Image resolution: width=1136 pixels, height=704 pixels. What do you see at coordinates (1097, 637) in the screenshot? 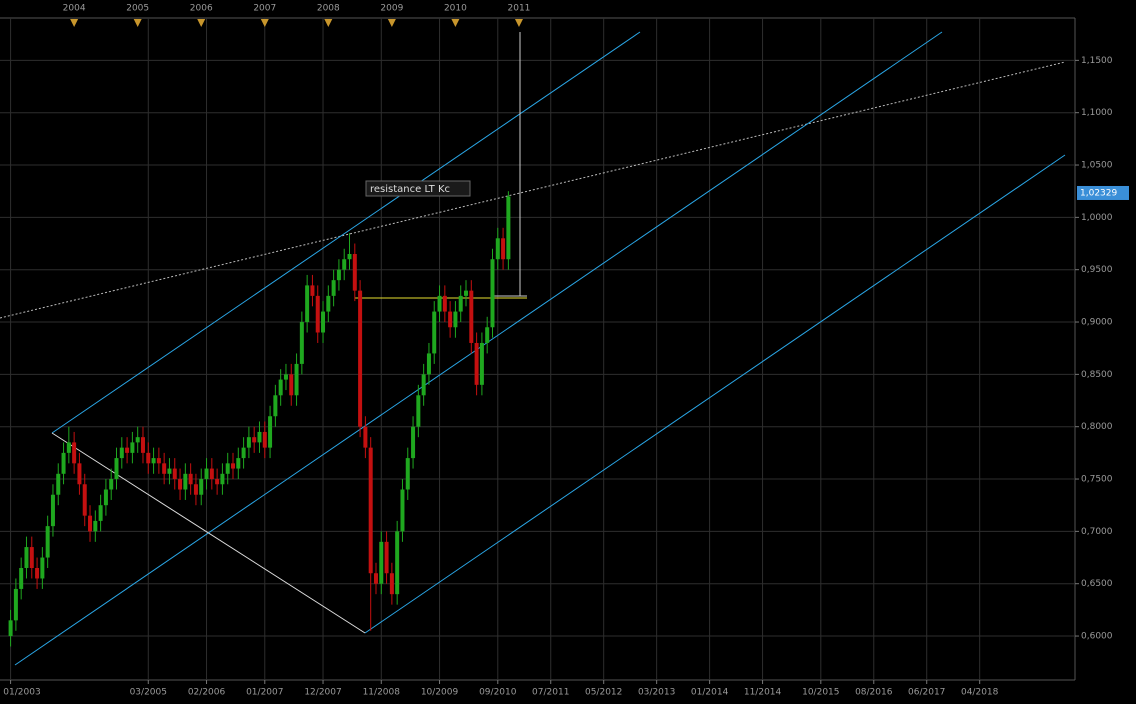
I see `y-tick-label: 0,6000` at bounding box center [1097, 637].